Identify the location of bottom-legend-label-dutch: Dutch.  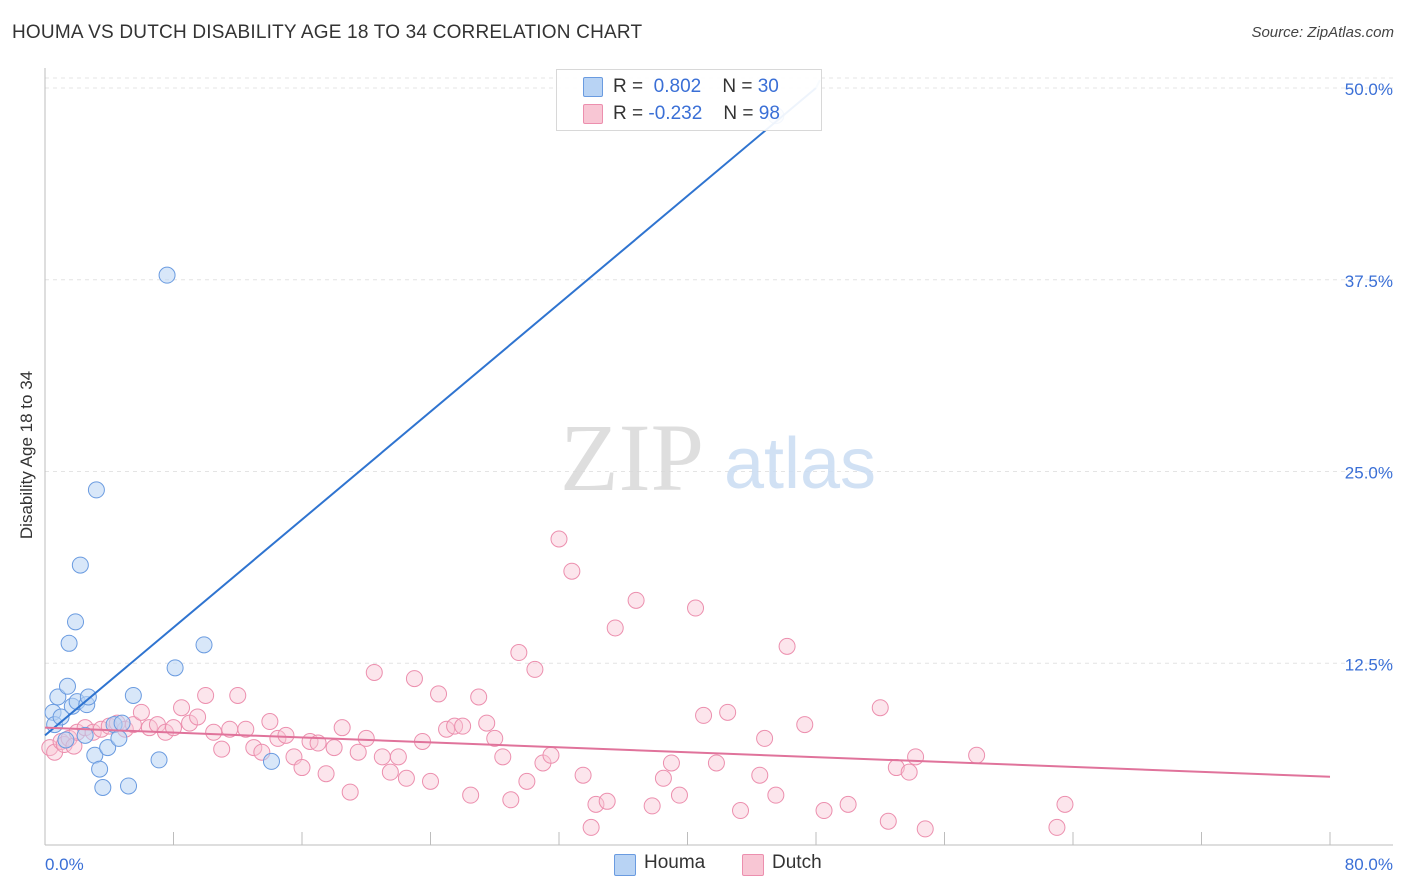
(797, 862).